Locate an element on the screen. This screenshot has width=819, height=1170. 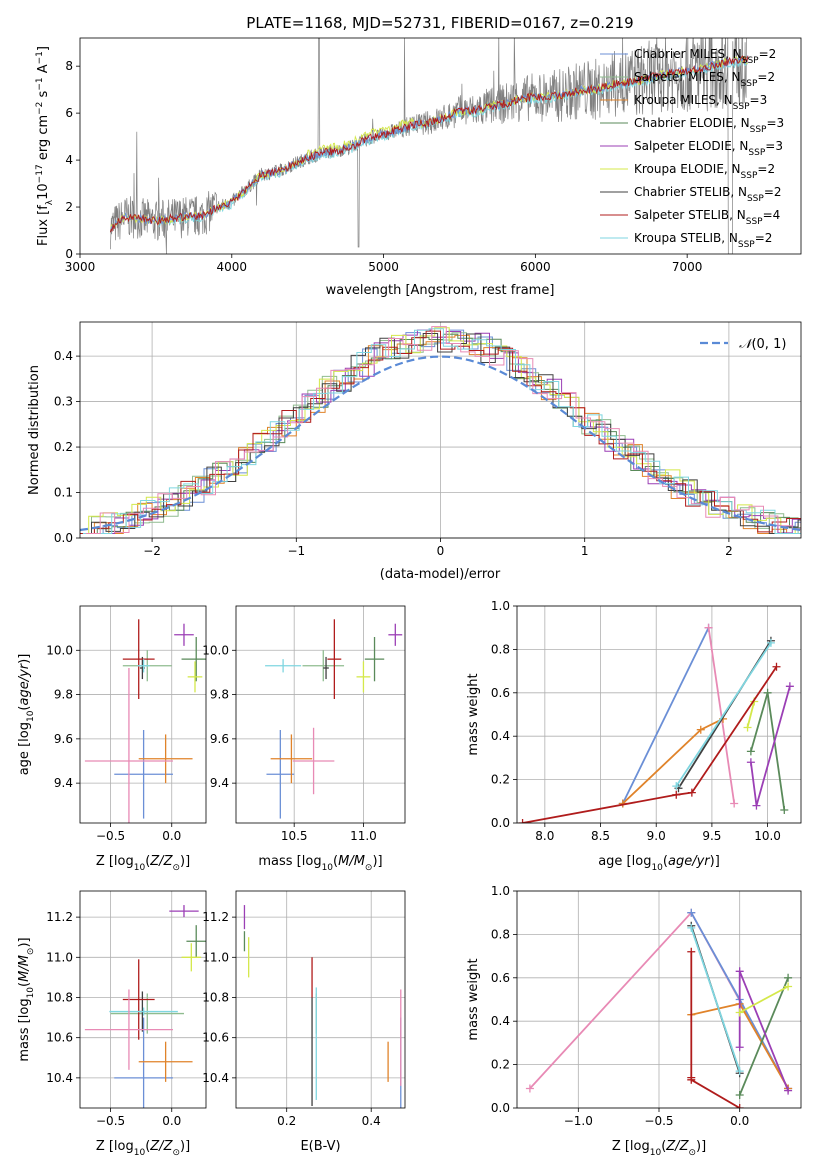
y-tick-label: 6 is located at coordinates (69, 113).